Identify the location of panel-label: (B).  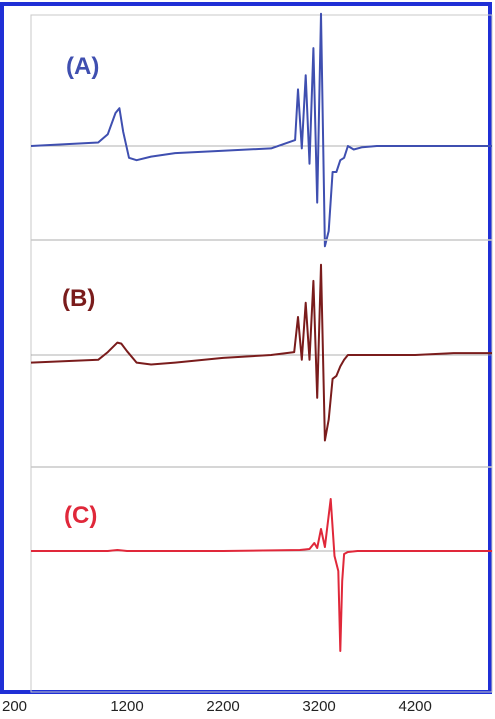
(78, 298).